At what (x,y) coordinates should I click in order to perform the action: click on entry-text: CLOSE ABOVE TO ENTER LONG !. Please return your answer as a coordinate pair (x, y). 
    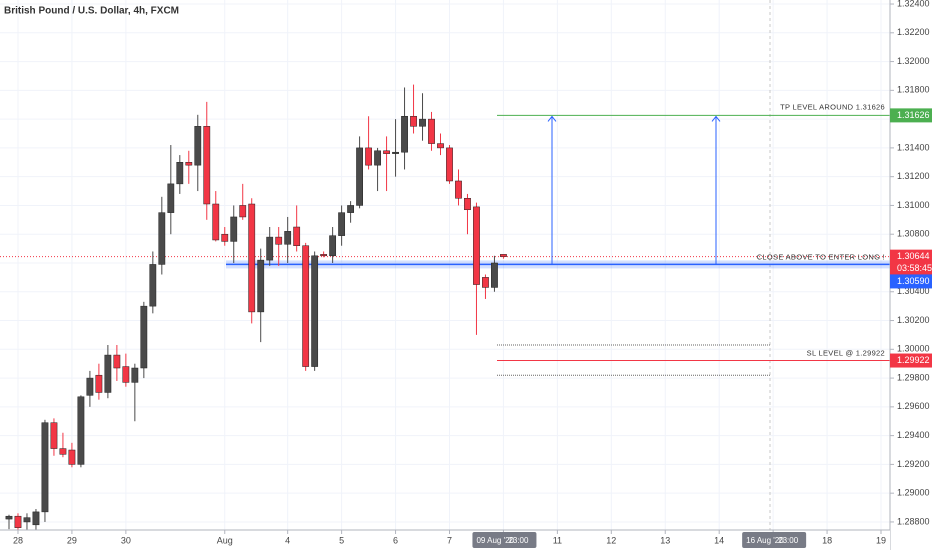
    Looking at the image, I should click on (821, 256).